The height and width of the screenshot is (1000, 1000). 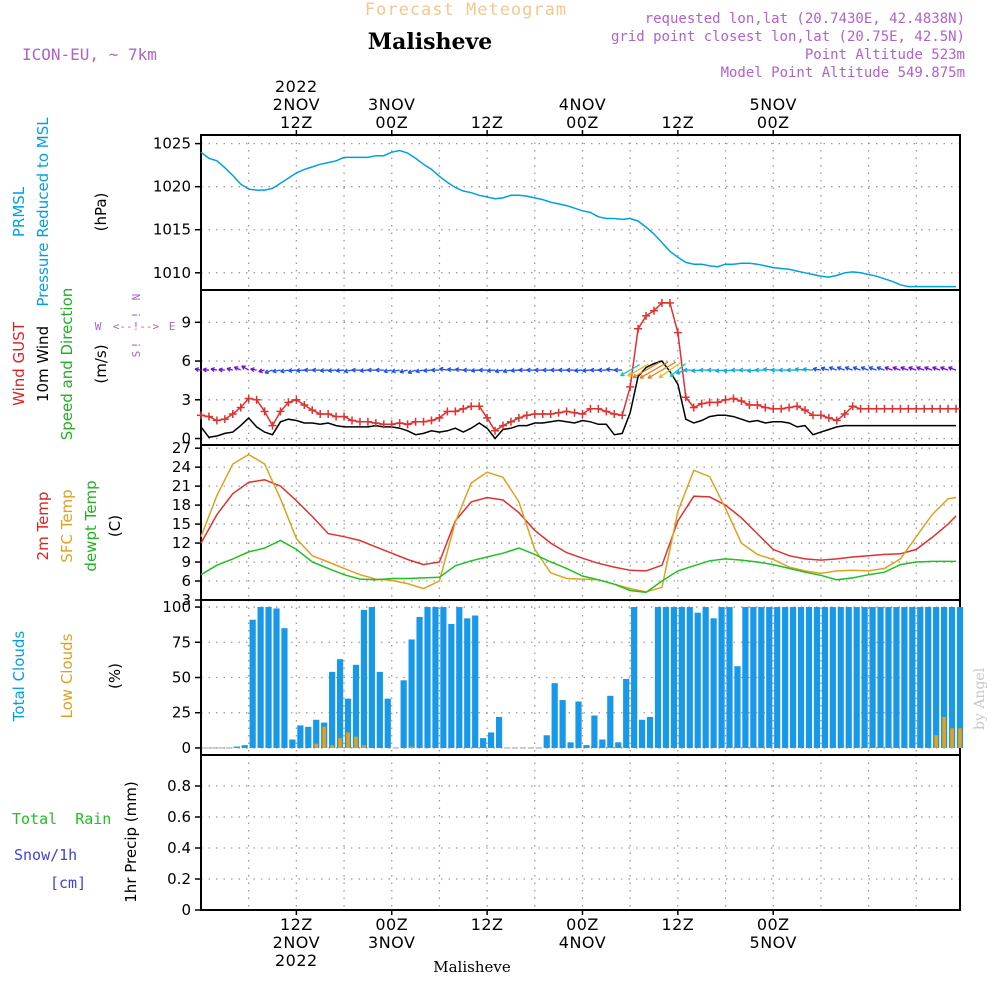 I want to click on legend-total-rain: Total Rain, so click(x=61, y=819).